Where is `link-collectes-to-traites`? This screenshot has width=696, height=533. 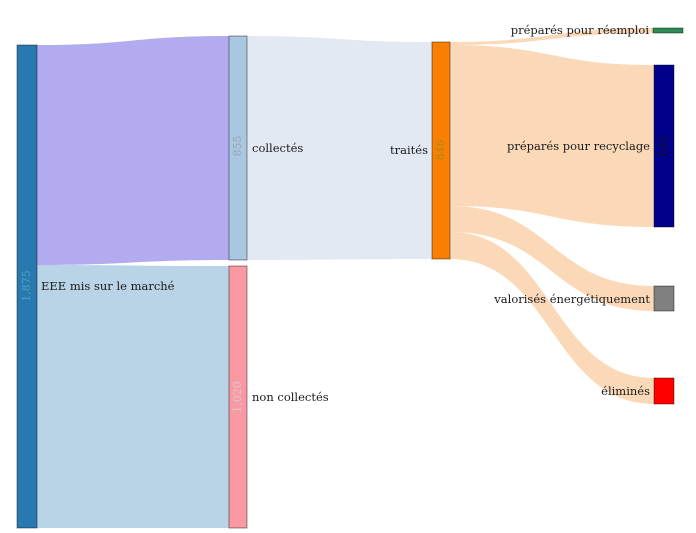
link-collectes-to-traites is located at coordinates (339, 148).